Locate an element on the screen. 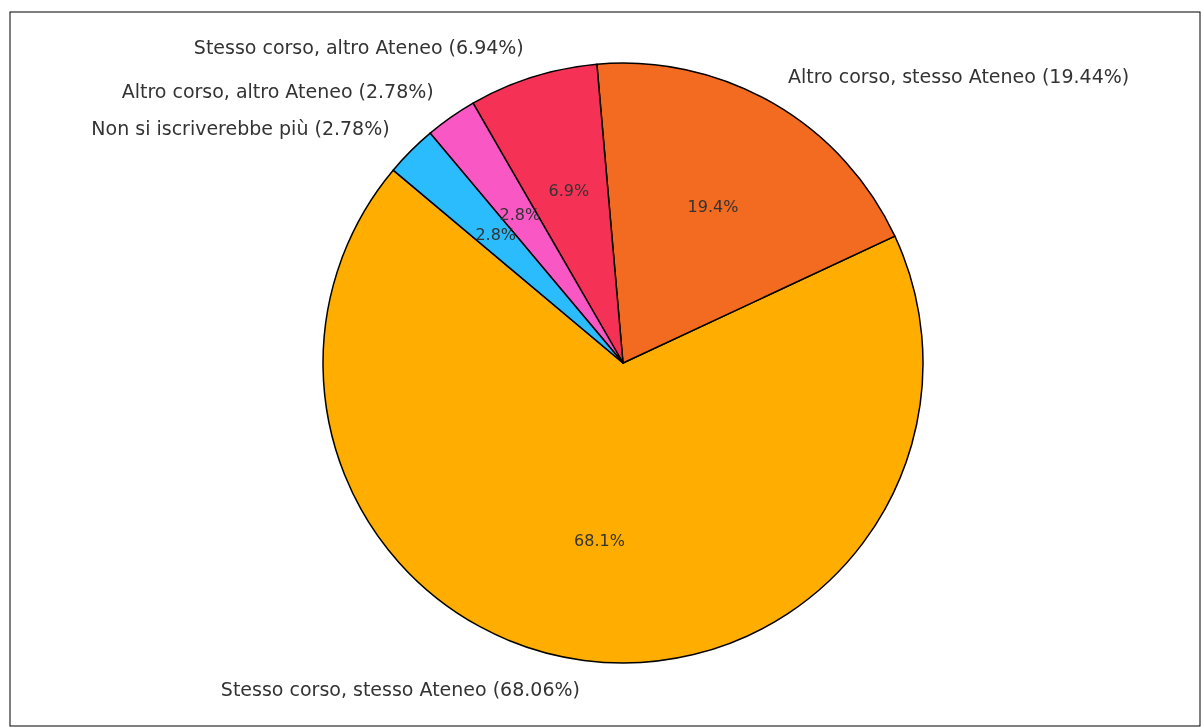 The image size is (1201, 727). data-label: 2.8% is located at coordinates (496, 235).